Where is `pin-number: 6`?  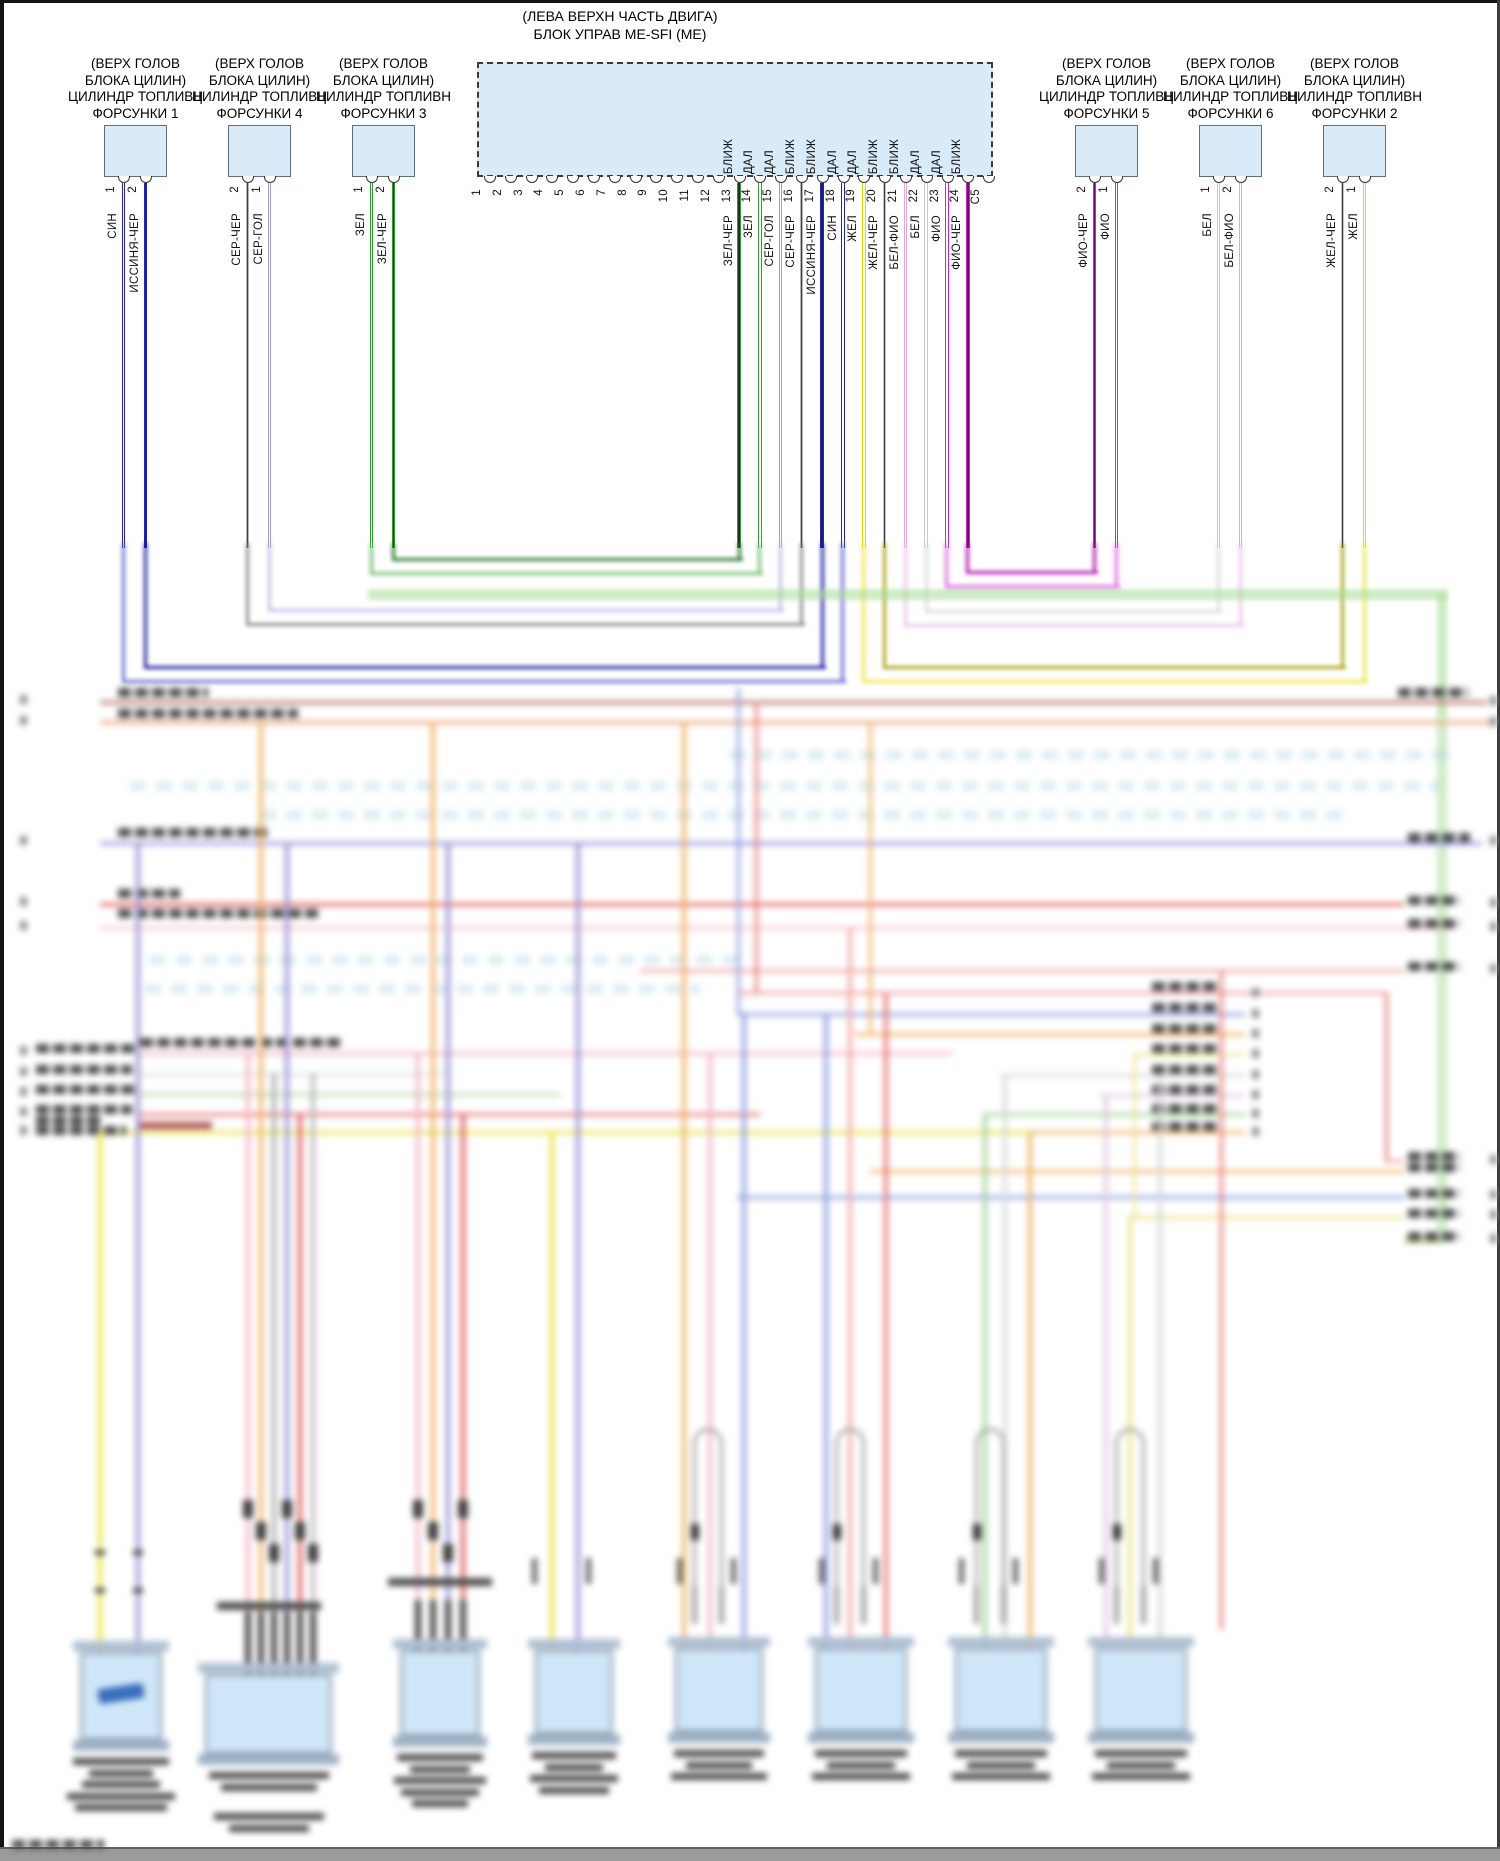
pin-number: 6 is located at coordinates (581, 192).